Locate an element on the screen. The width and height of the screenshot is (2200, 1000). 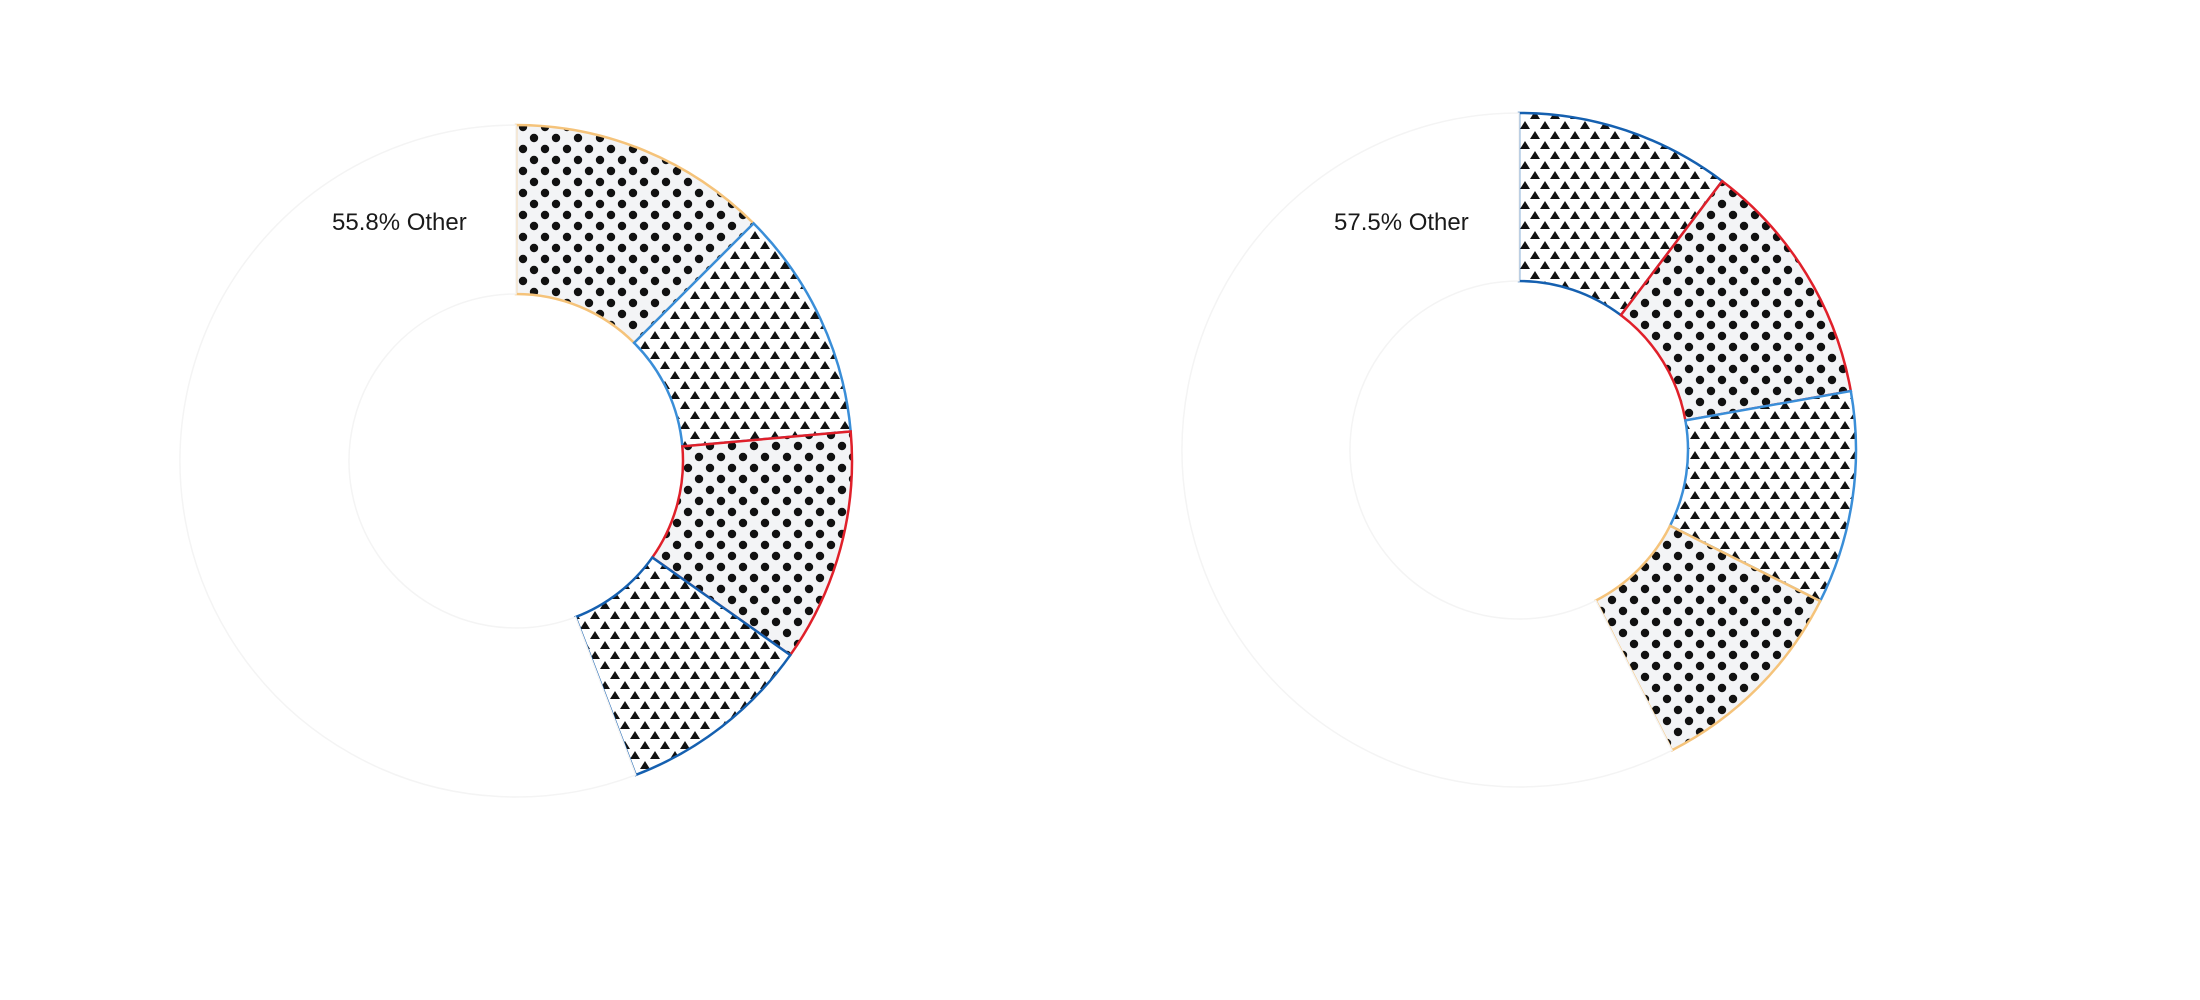
slice-annotation-other: 55.8% Other is located at coordinates (399, 222).